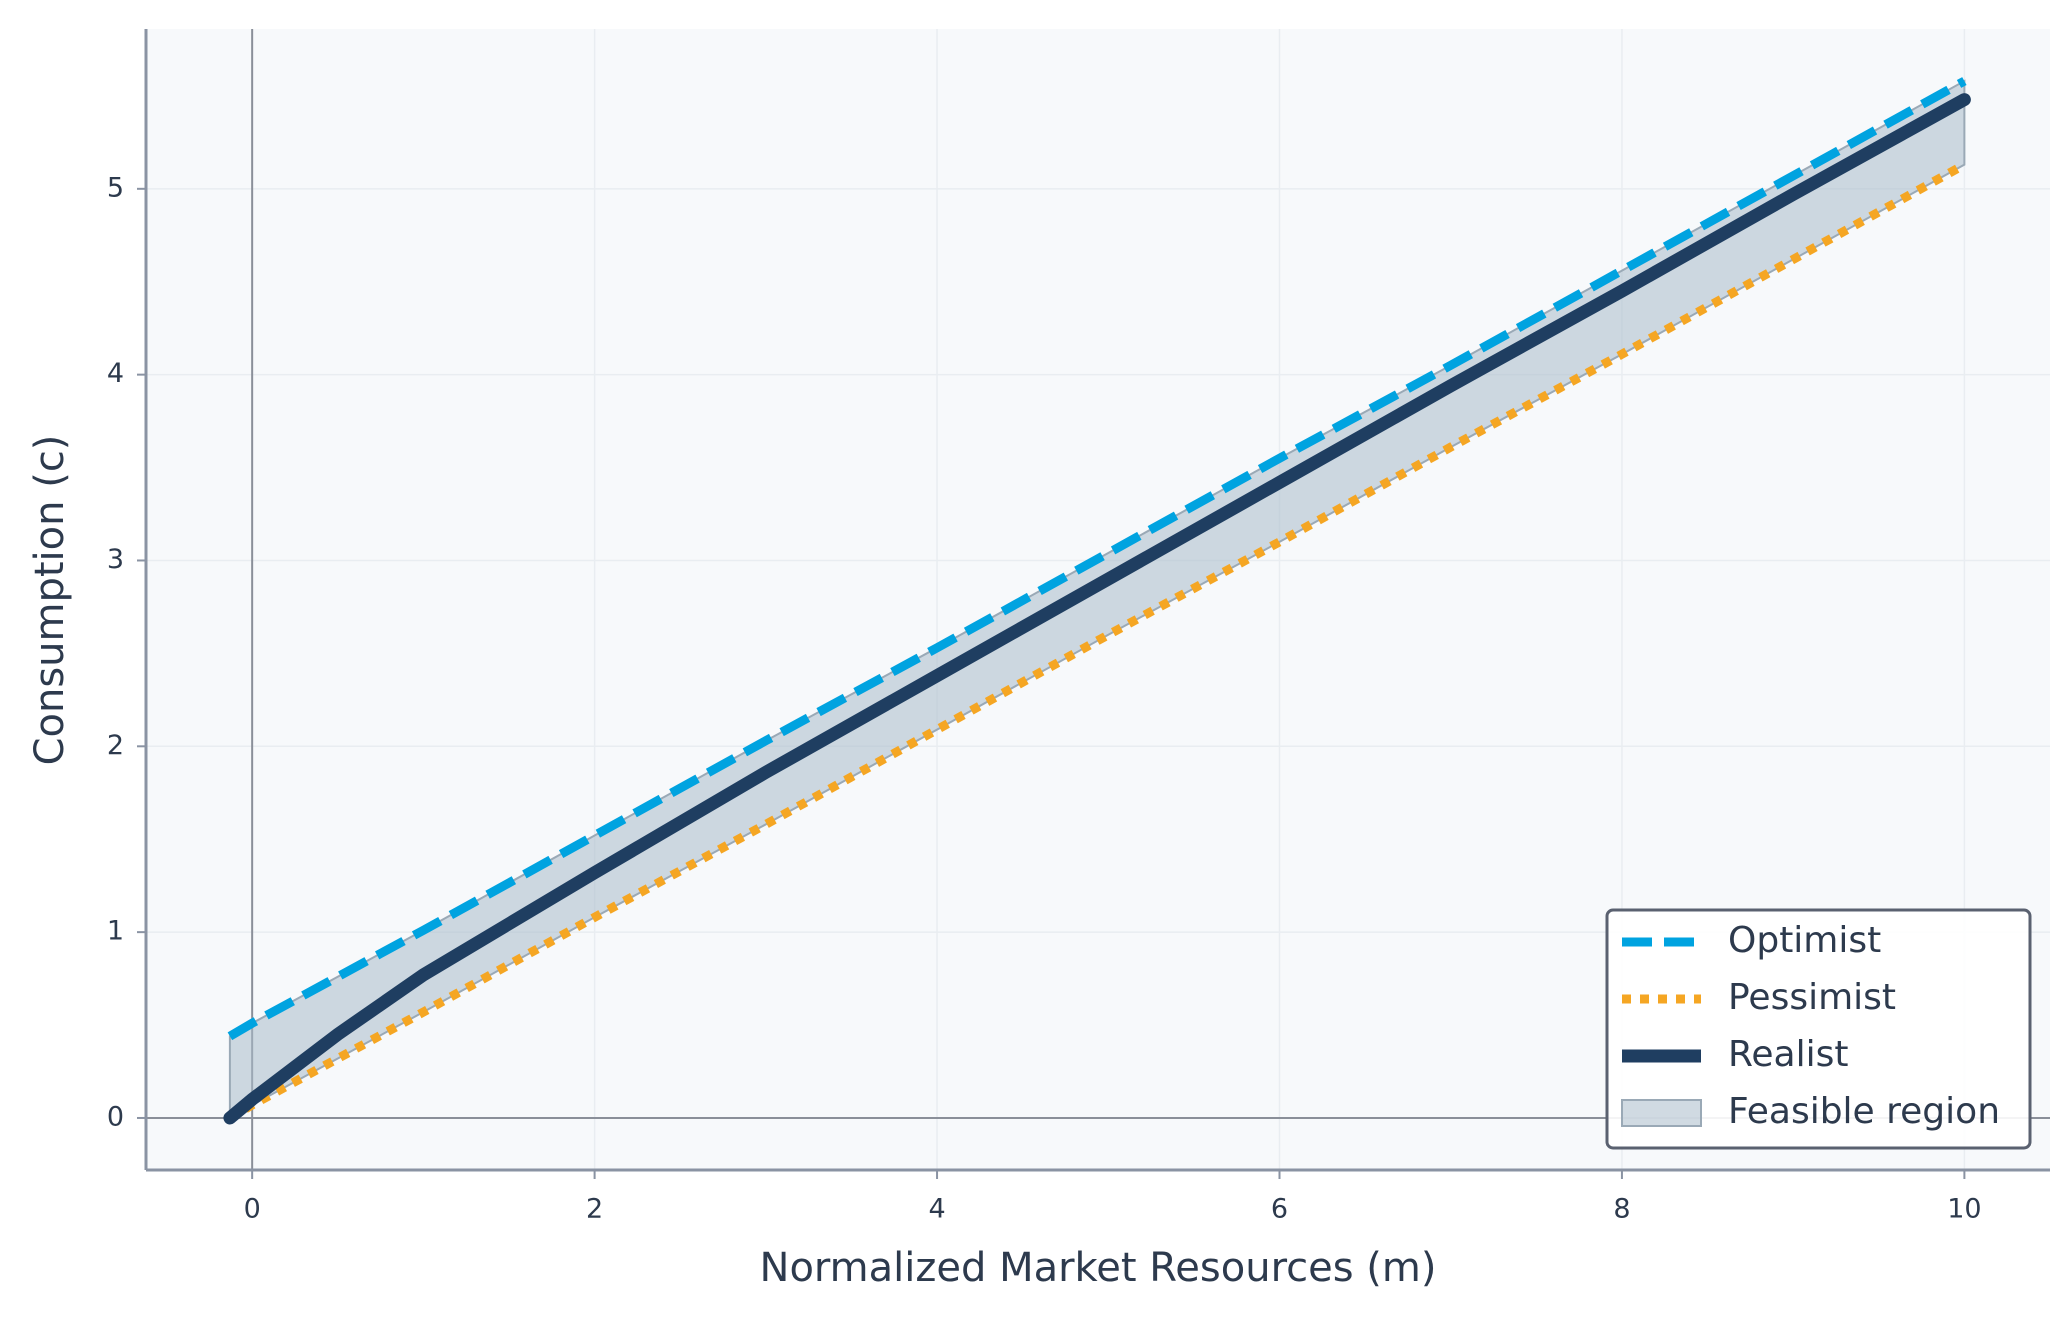 The height and width of the screenshot is (1320, 2070). What do you see at coordinates (1964, 1209) in the screenshot?
I see `x-tick-label: 10` at bounding box center [1964, 1209].